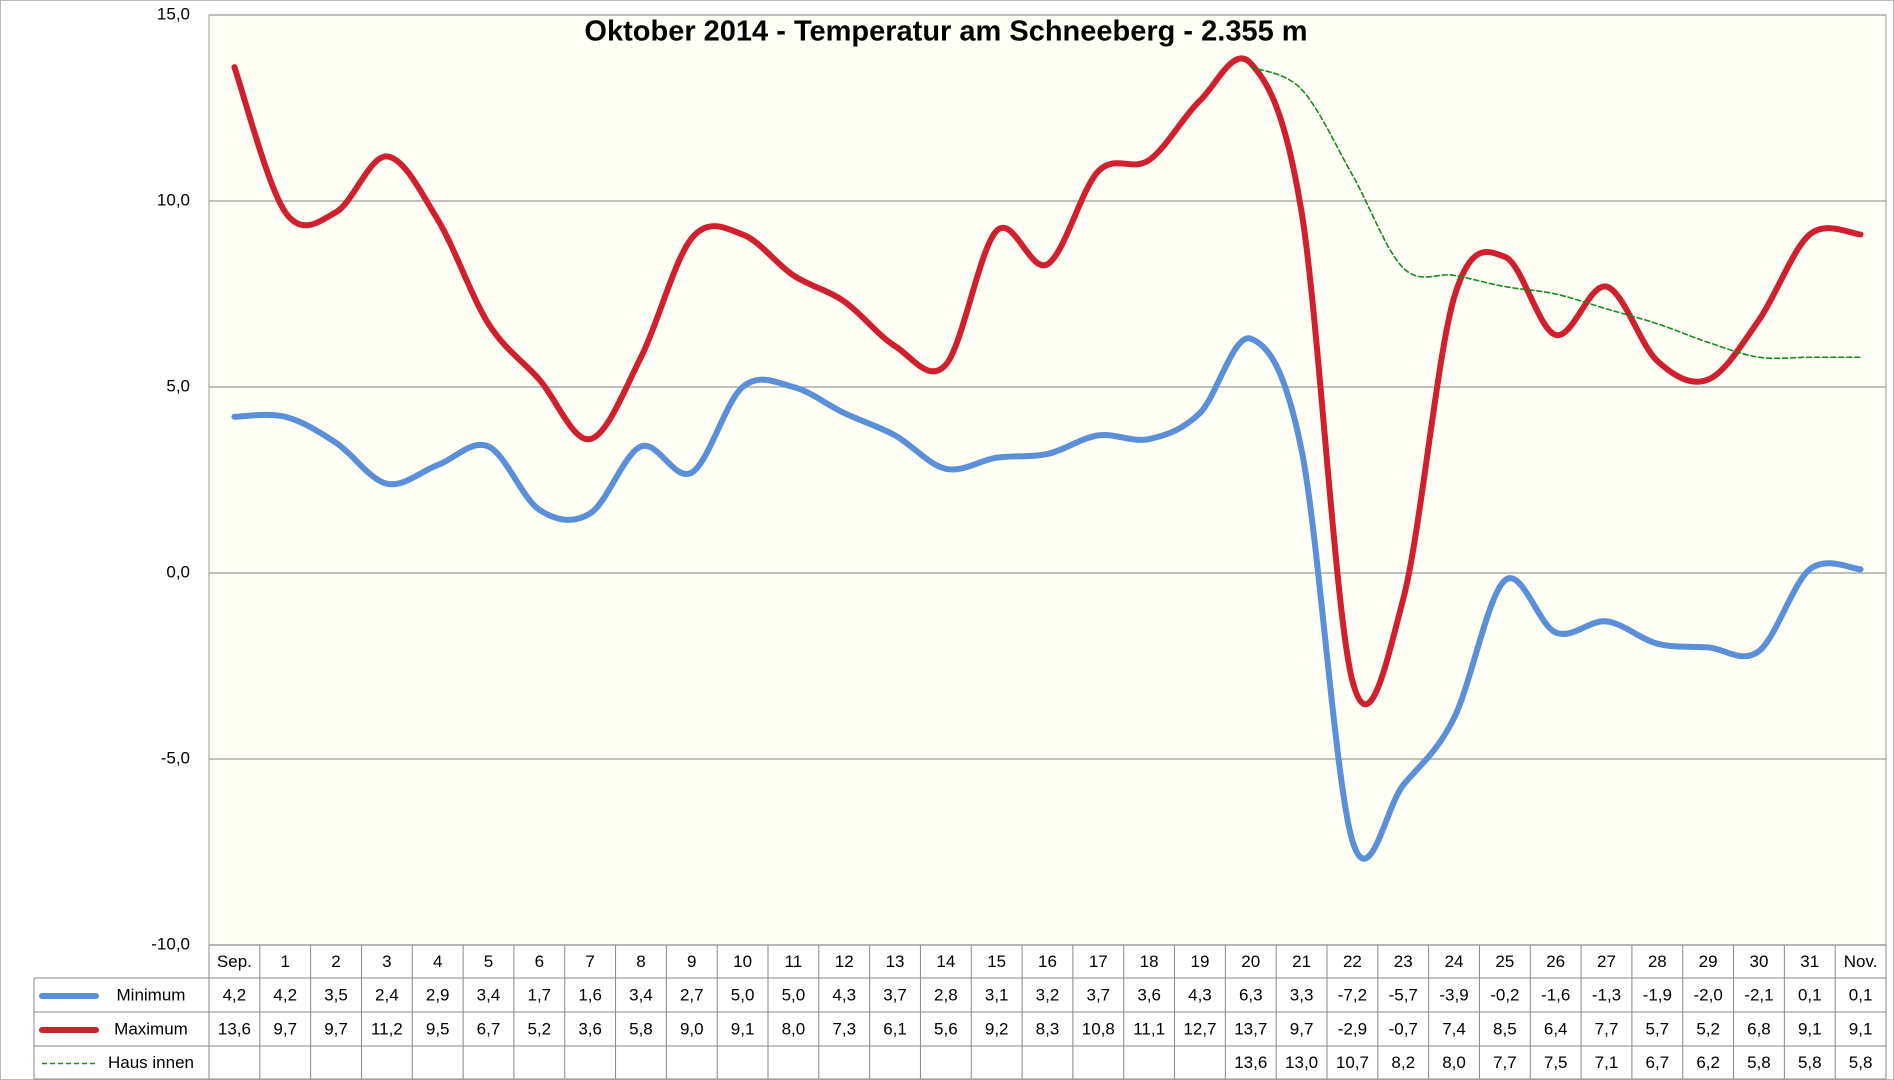  What do you see at coordinates (946, 994) in the screenshot?
I see `data-label: 2,8` at bounding box center [946, 994].